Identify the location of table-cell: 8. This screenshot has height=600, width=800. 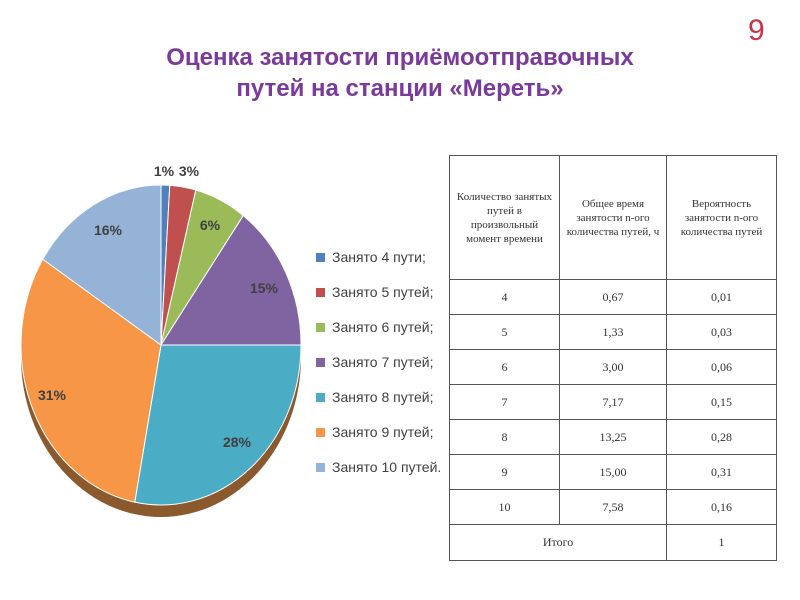
(504, 437).